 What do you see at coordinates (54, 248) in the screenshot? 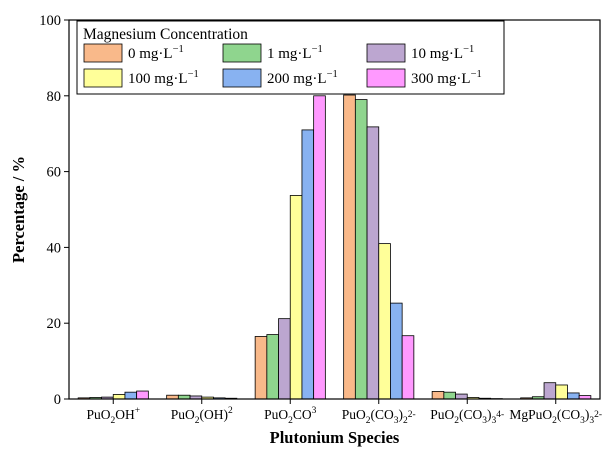
I see `y-tick-label: 40` at bounding box center [54, 248].